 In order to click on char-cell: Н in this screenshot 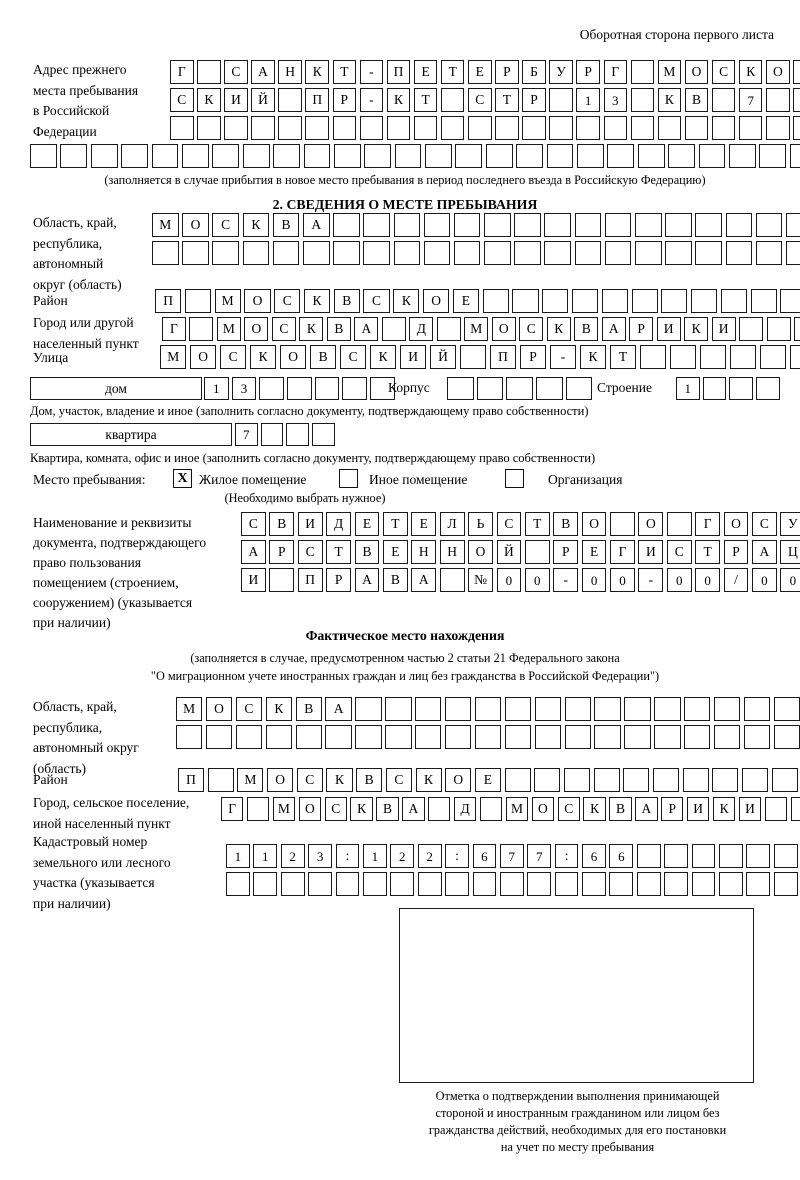, I will do `click(424, 552)`.